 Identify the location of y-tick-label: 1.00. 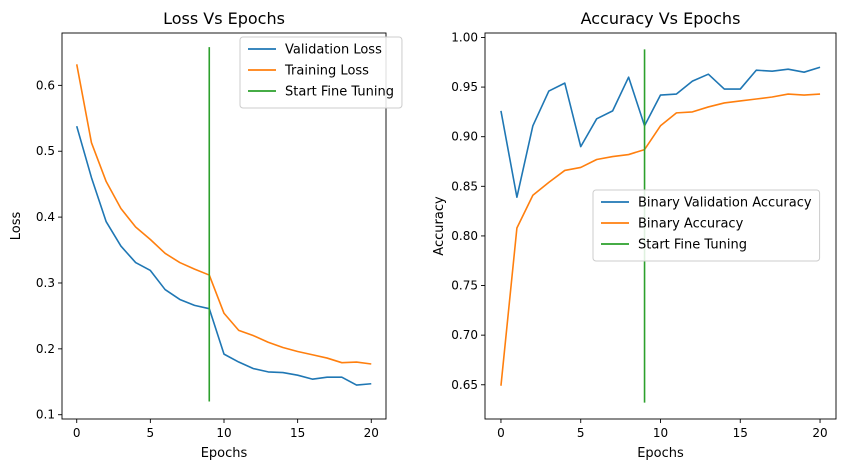
(464, 37).